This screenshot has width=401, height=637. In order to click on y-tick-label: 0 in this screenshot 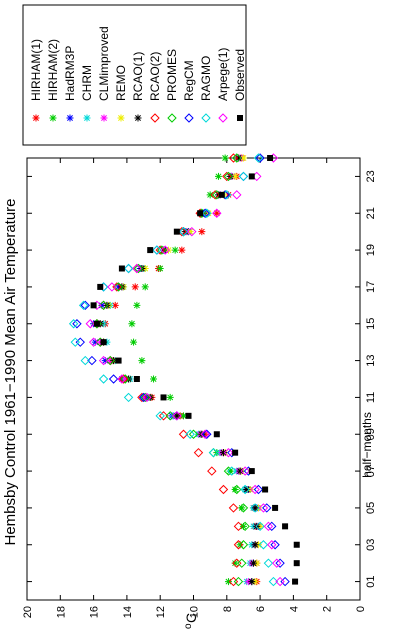, I will do `click(361, 609)`.